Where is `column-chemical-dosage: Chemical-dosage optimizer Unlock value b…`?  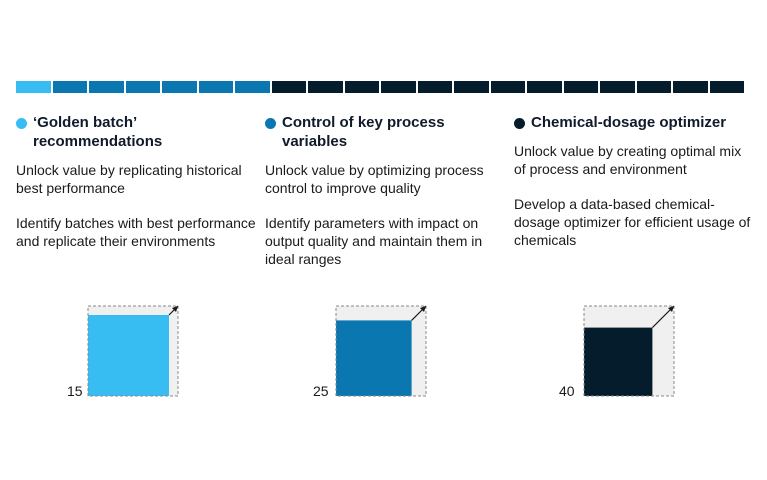
column-chemical-dosage: Chemical-dosage optimizer Unlock value b… is located at coordinates (634, 181).